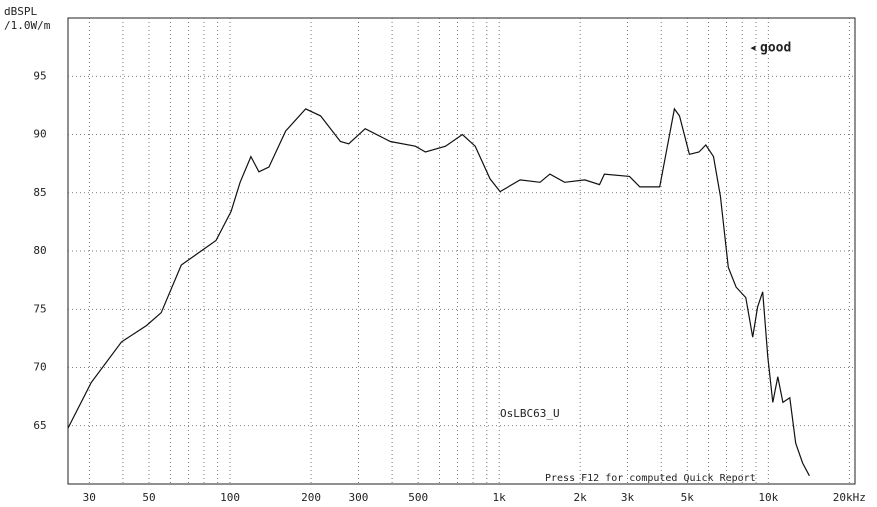 This screenshot has width=877, height=507. I want to click on y-tick-label: 90, so click(39, 134).